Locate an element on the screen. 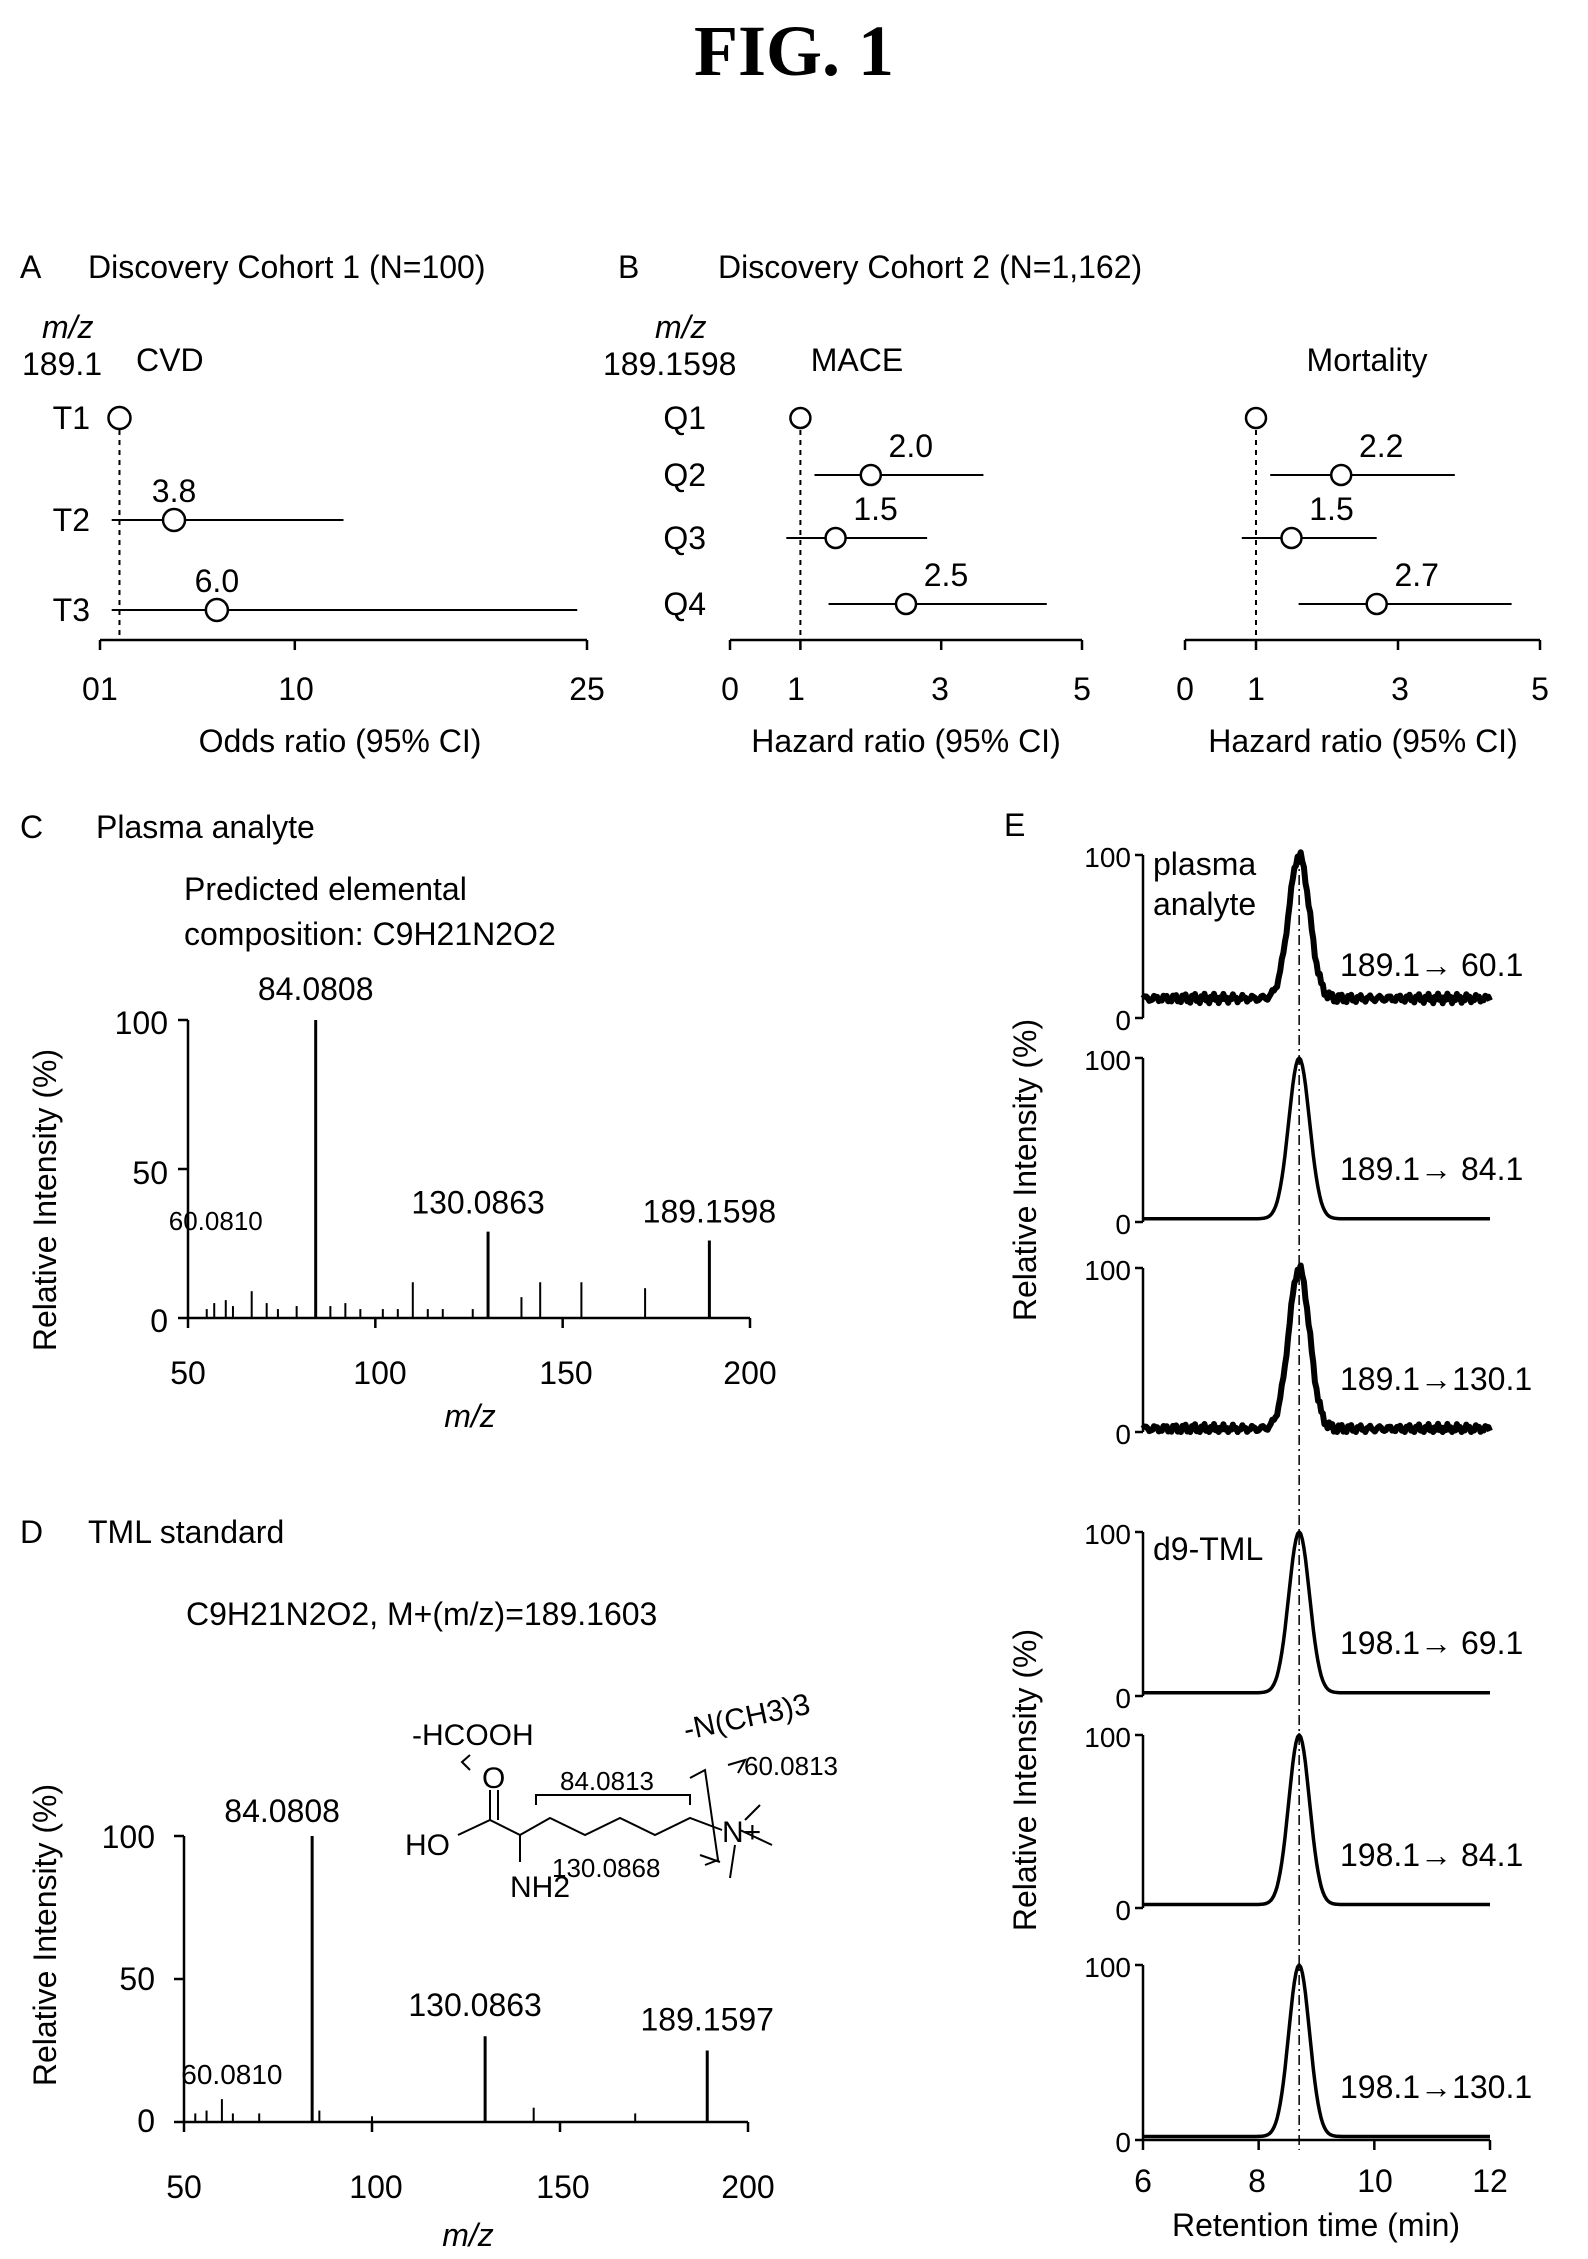  panel-b-mace-plot-area: Q1 Q2 2.0 Q3 1.5 Q4 2.5 is located at coordinates (873, 525).